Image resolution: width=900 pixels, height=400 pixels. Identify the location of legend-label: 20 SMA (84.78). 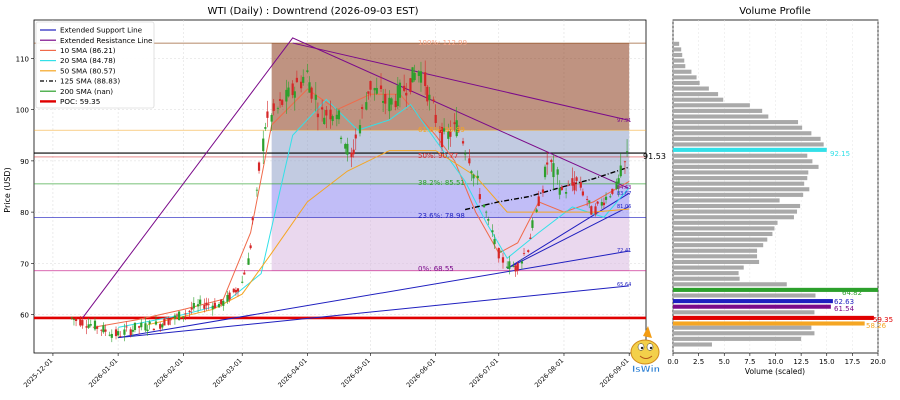
(88, 60).